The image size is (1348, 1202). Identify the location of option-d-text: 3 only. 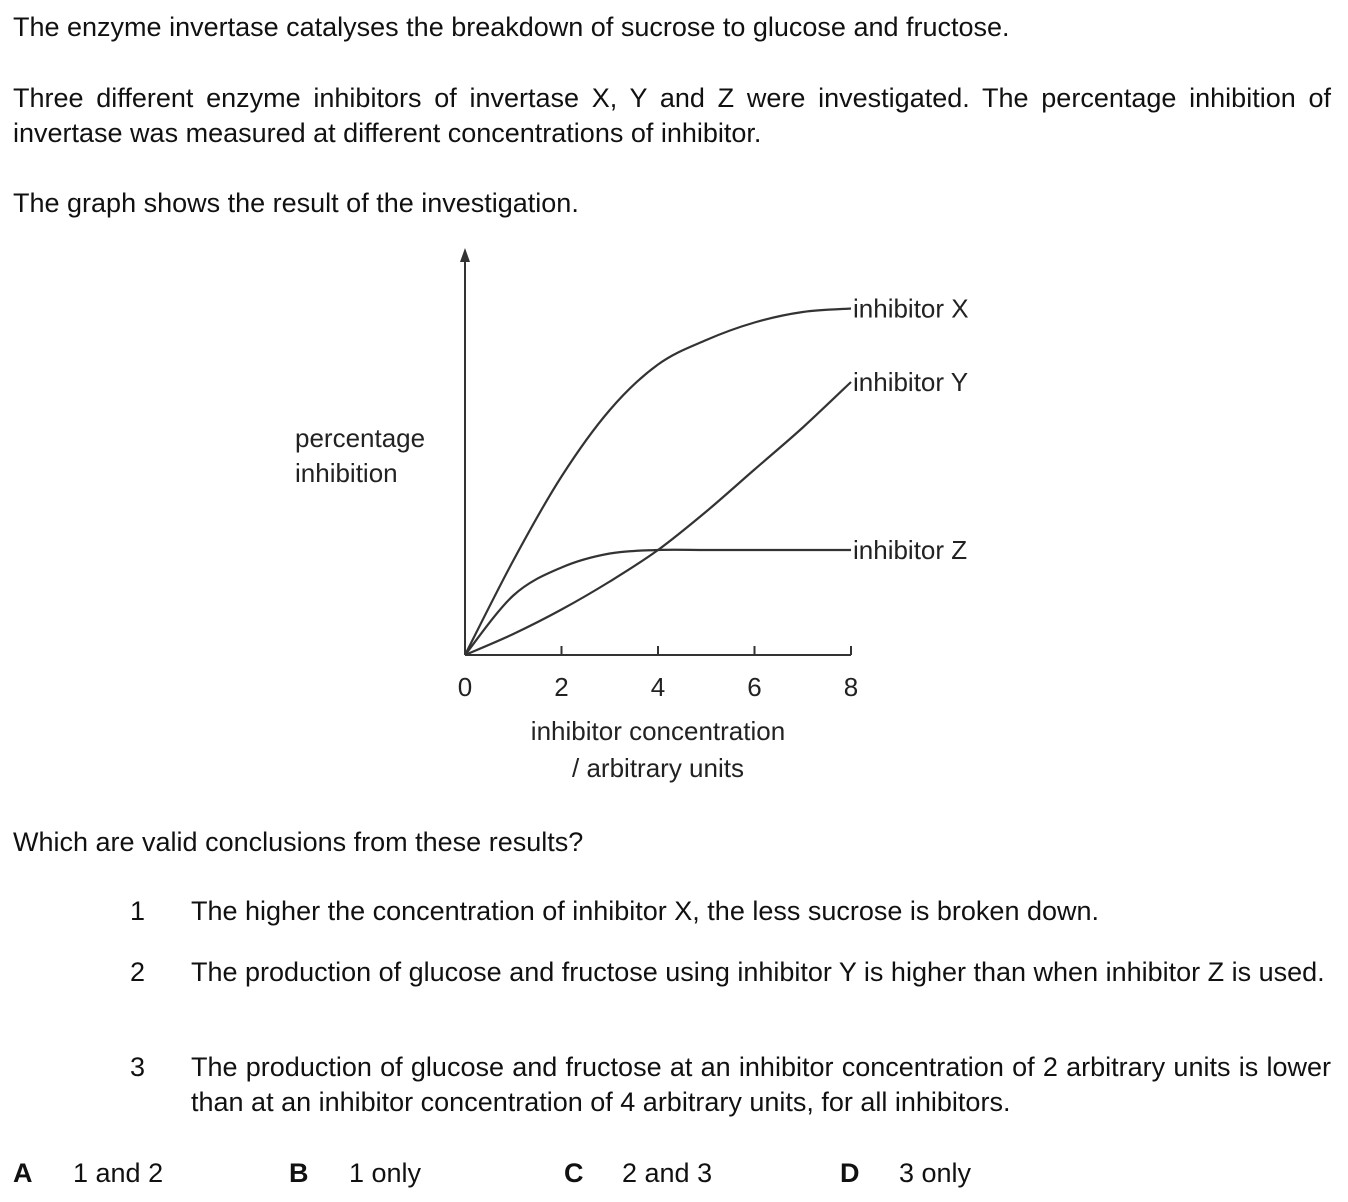
(935, 1173).